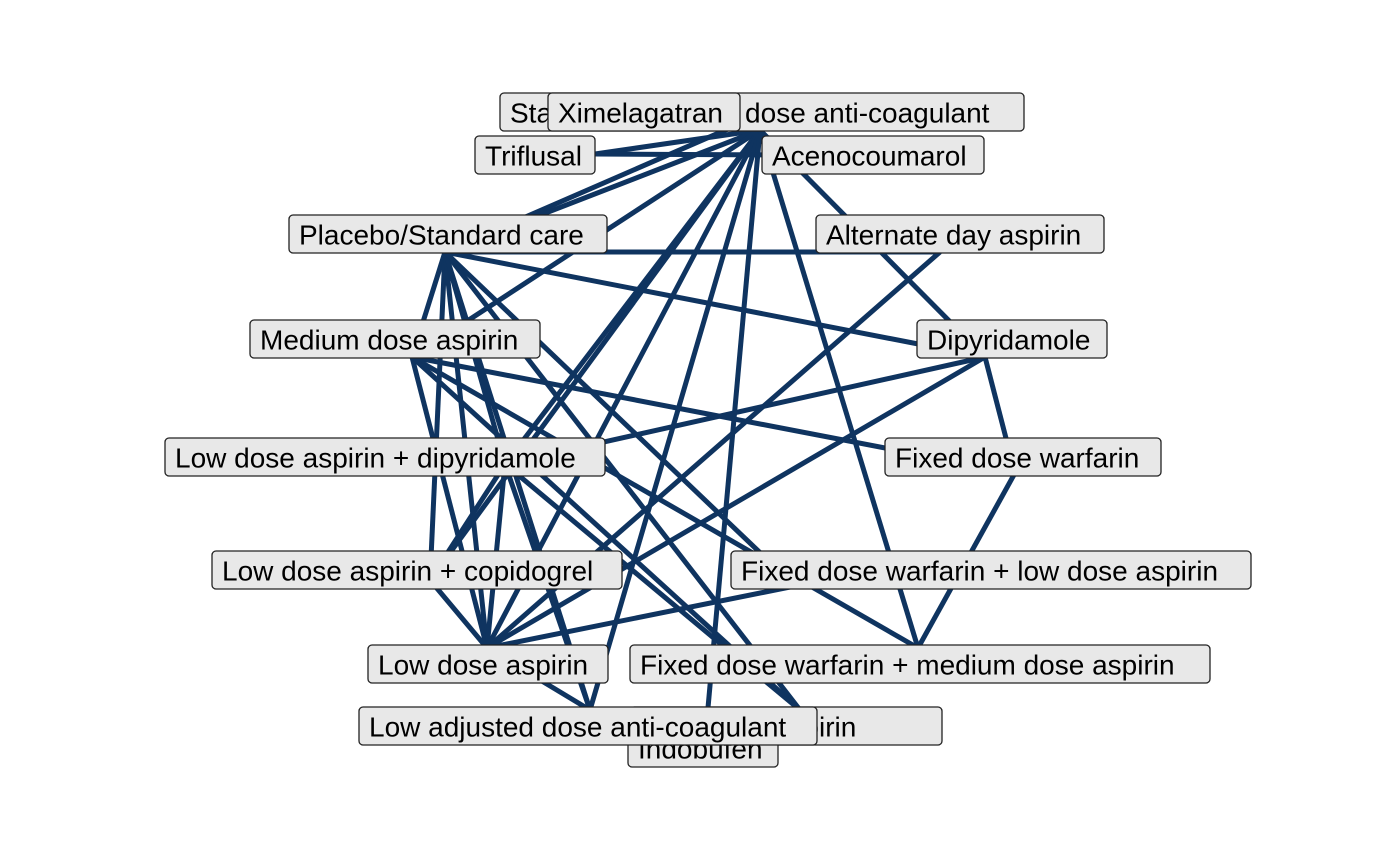 The height and width of the screenshot is (866, 1400). Describe the element at coordinates (979, 571) in the screenshot. I see `node-label: Fixed dose warfarin + low dose aspirin` at that location.